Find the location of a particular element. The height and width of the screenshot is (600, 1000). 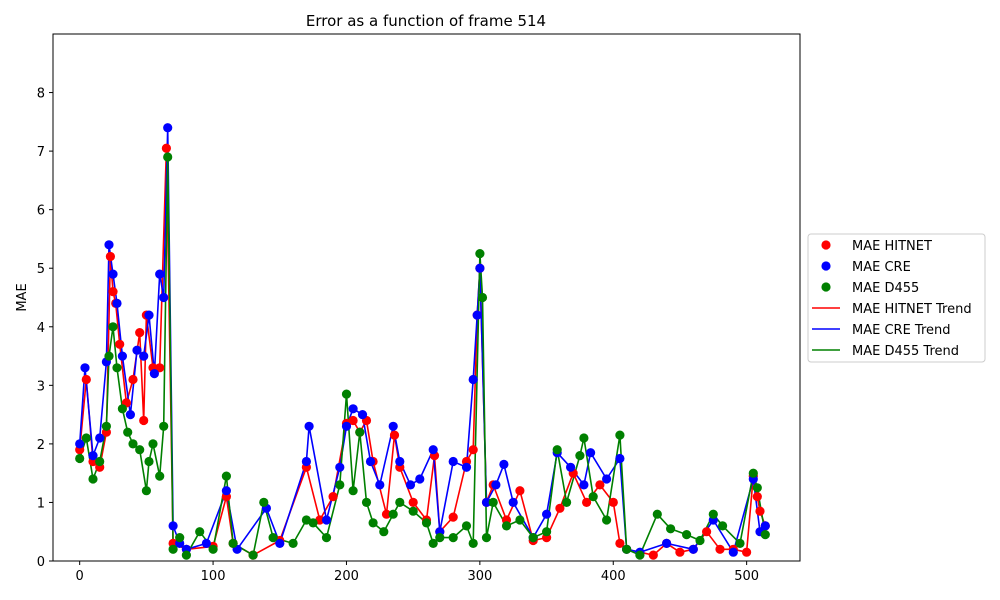

y-tick-label: 2 is located at coordinates (41, 445).